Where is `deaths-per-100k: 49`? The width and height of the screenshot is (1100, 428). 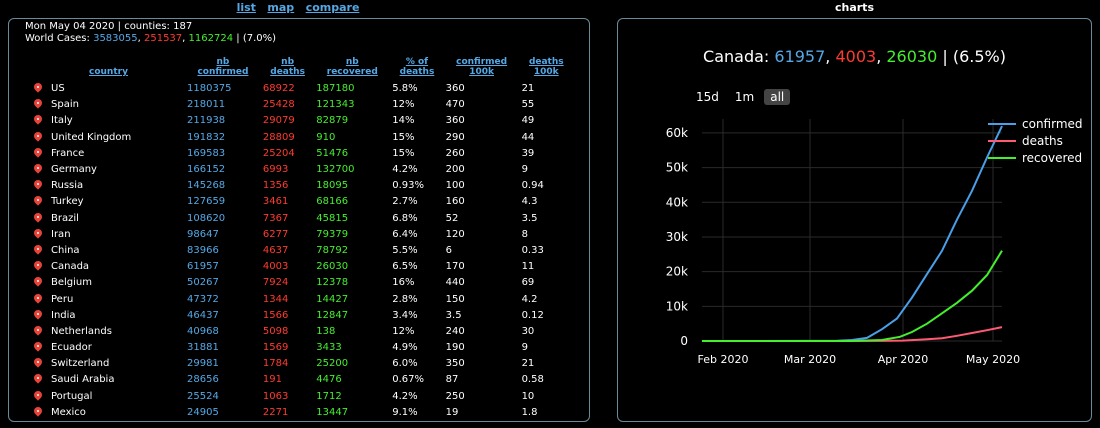
deaths-per-100k: 49 is located at coordinates (528, 121).